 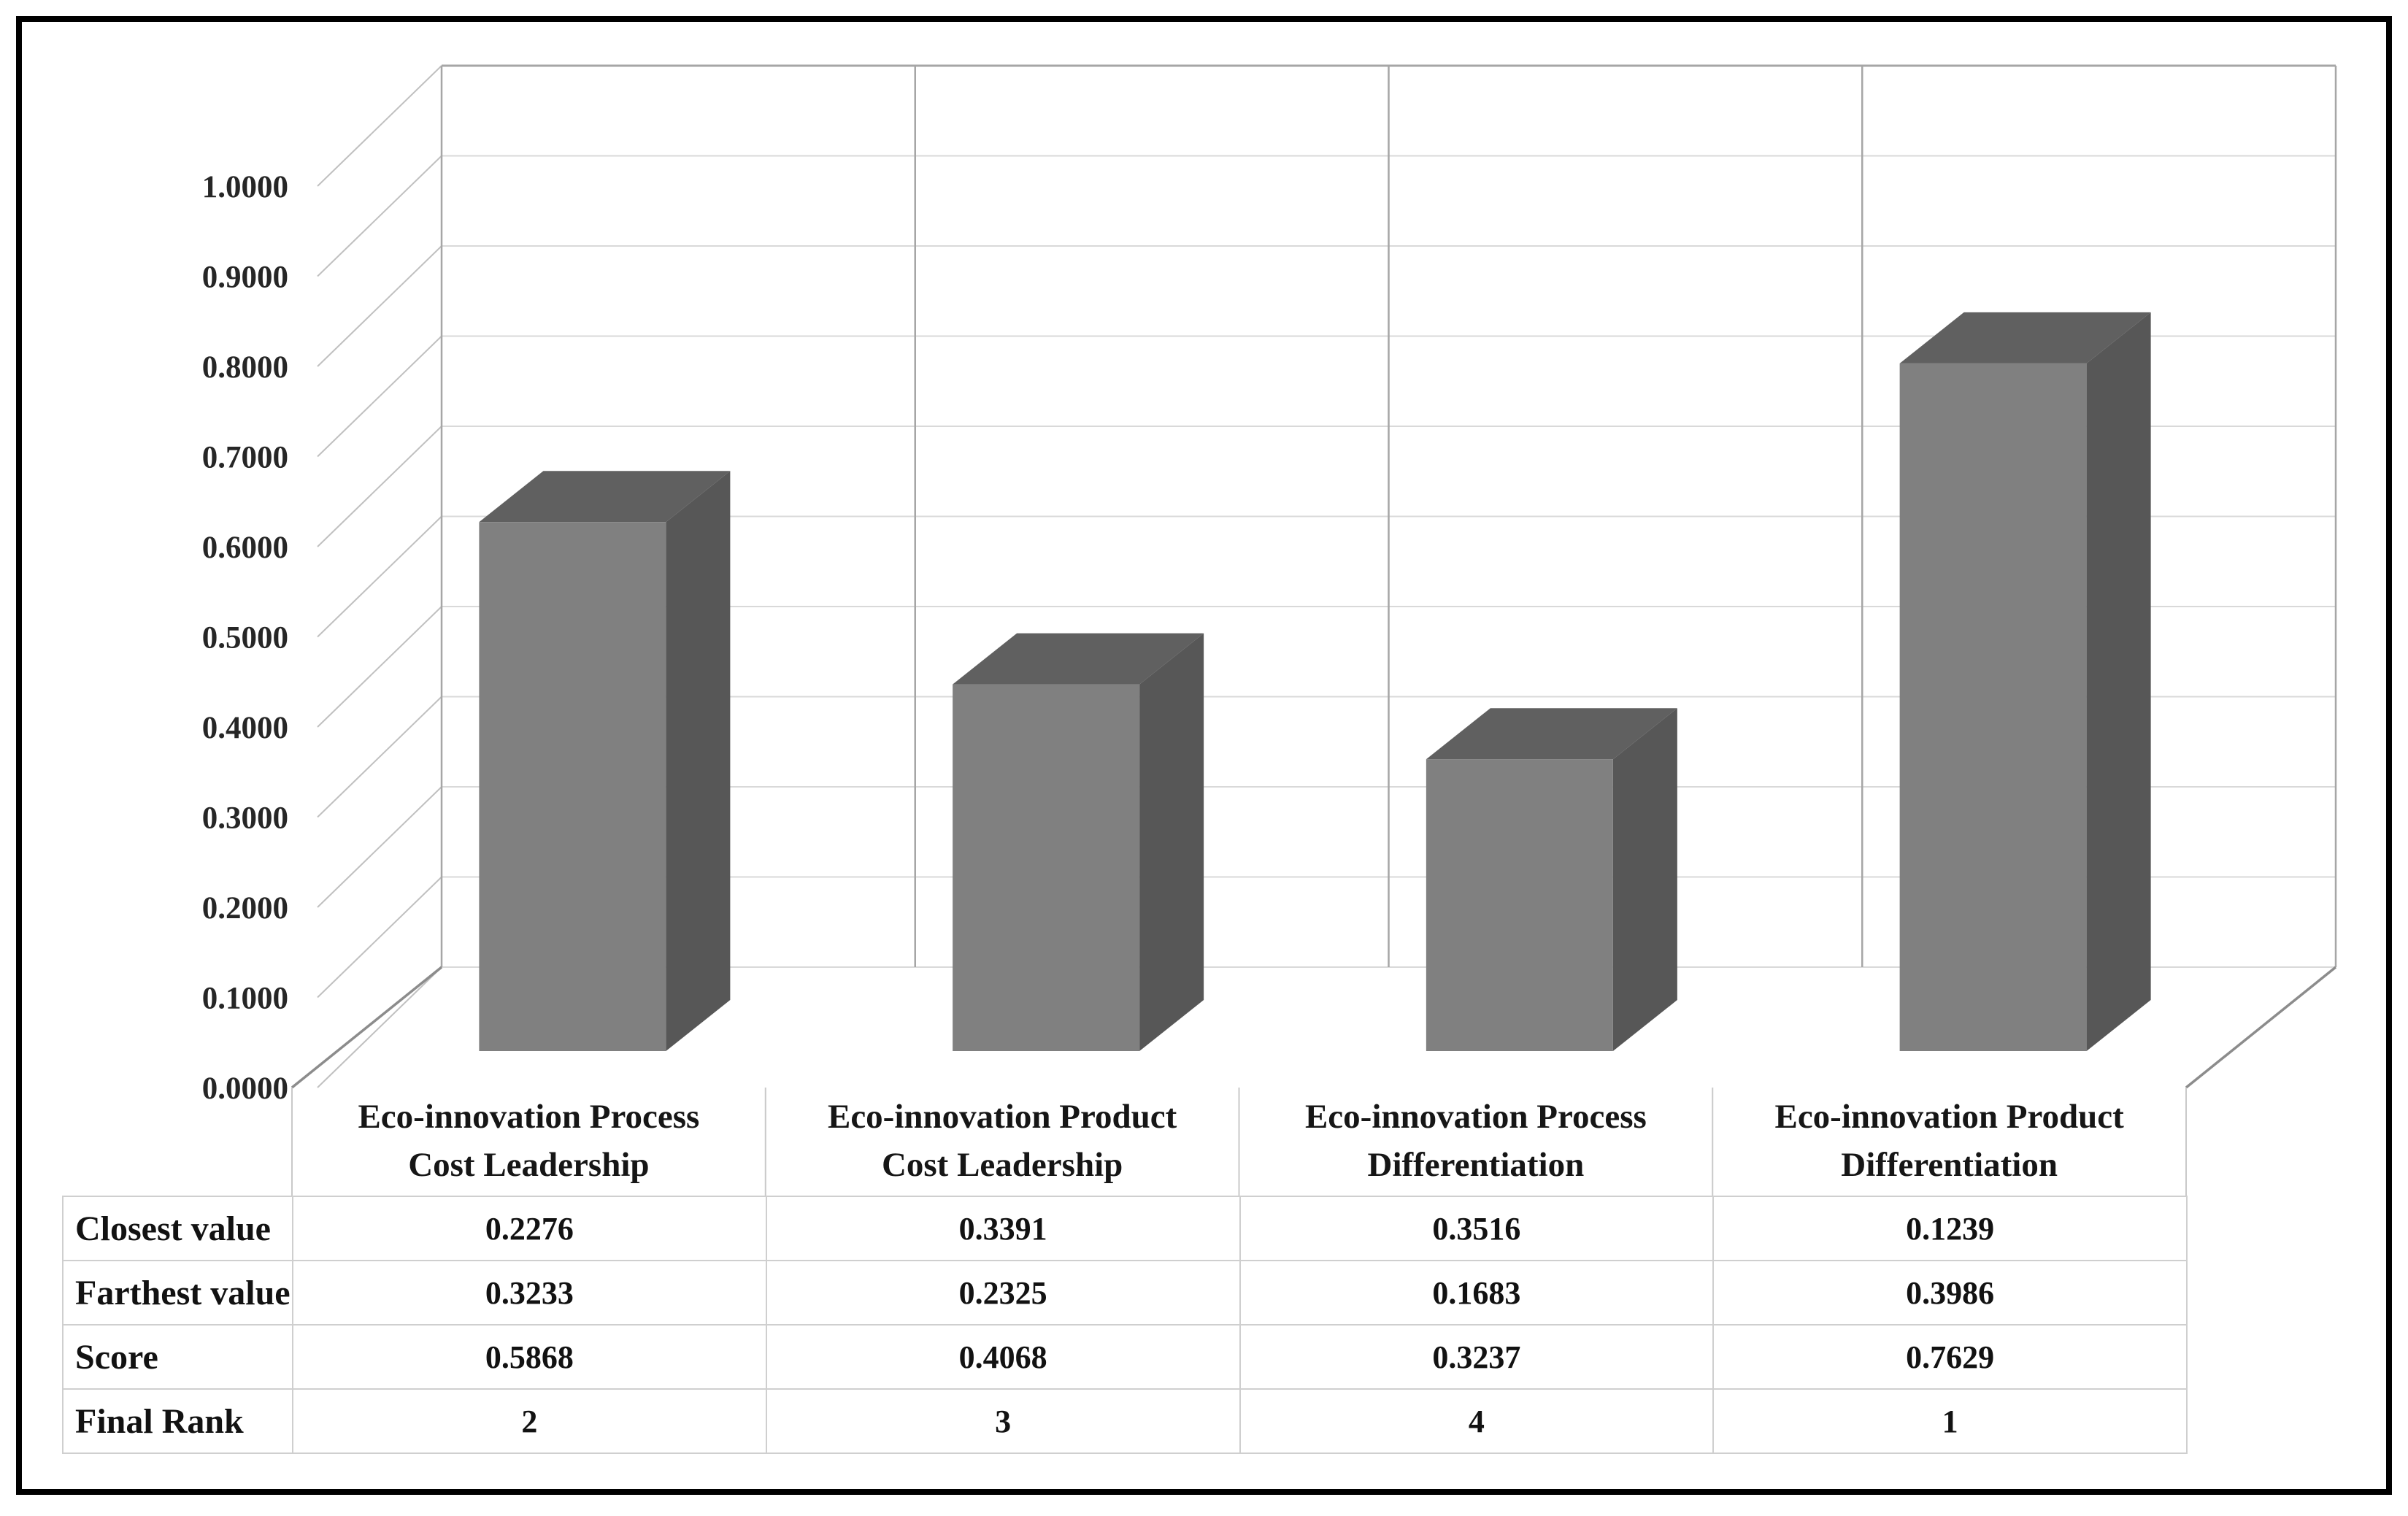 What do you see at coordinates (1477, 1228) in the screenshot?
I see `value-cell: 0.3516` at bounding box center [1477, 1228].